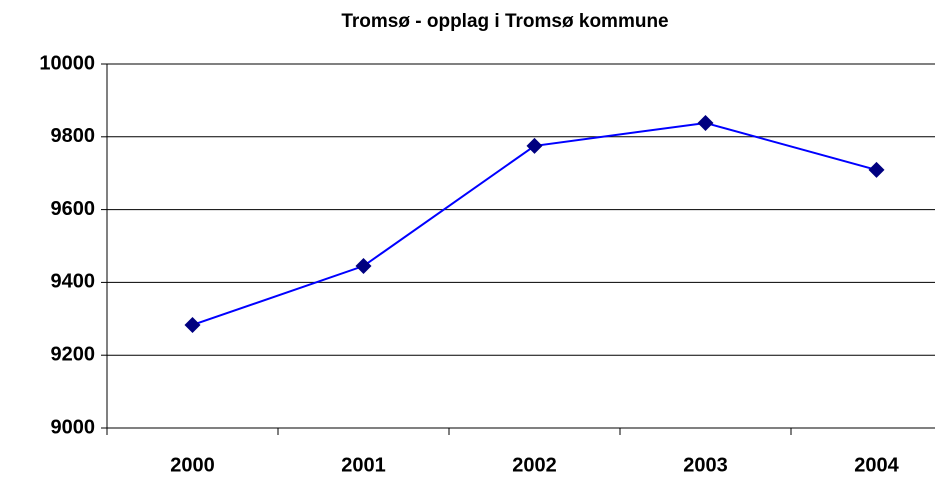 The height and width of the screenshot is (479, 939). I want to click on y-tick-label: 10000, so click(67, 63).